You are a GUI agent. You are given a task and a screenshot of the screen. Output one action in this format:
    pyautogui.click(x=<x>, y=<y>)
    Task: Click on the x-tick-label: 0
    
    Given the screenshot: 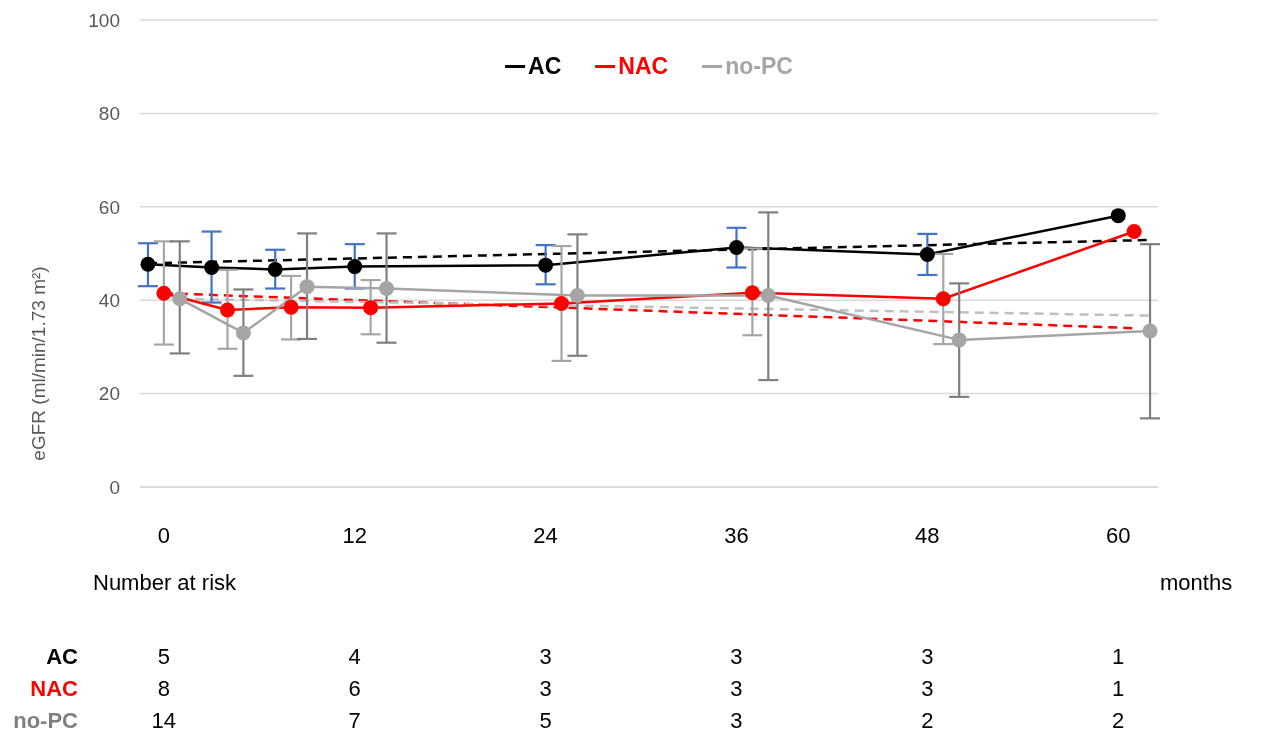 What is the action you would take?
    pyautogui.click(x=163, y=535)
    